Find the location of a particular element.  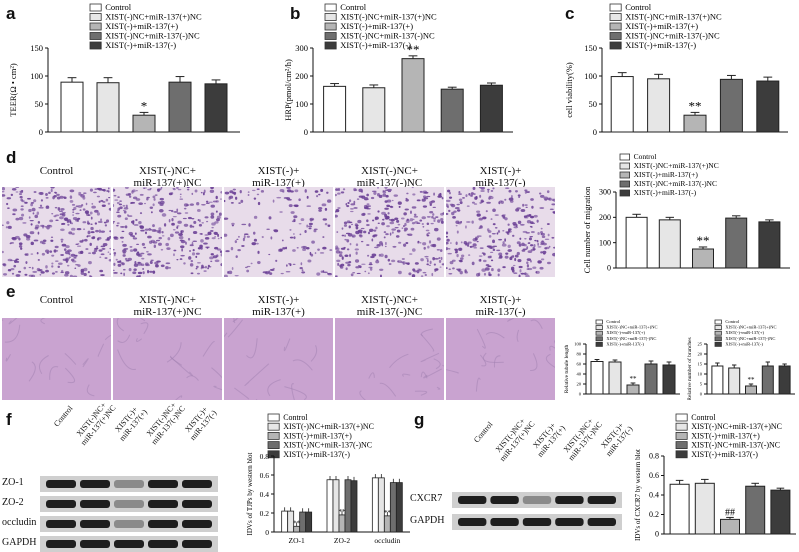

f-legend-label-0: Control is located at coordinates (295, 417).